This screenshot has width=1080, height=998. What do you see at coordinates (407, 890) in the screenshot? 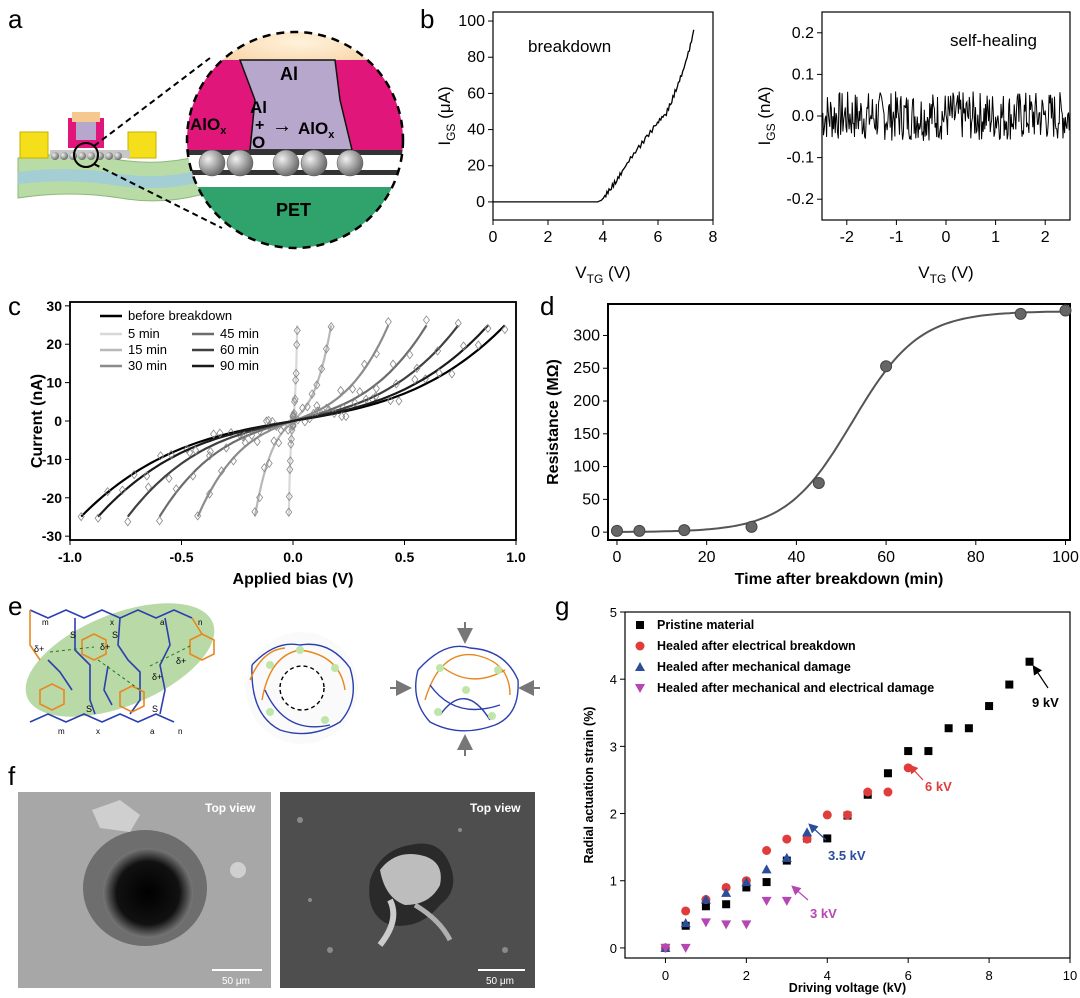
I see `sem-image-right: Top view 50 μm` at bounding box center [407, 890].